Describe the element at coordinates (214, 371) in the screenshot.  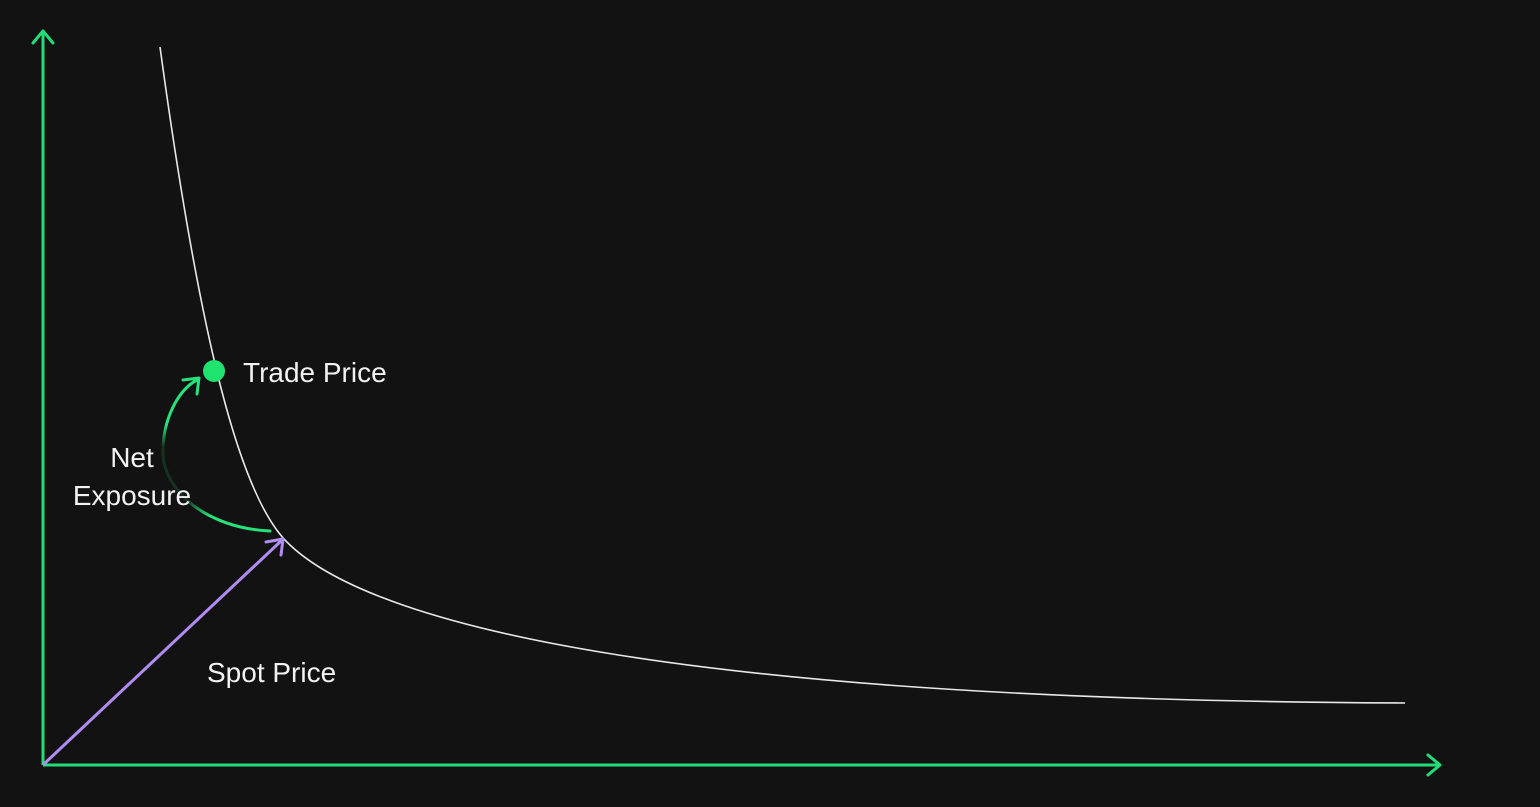
I see `trade-price-point` at that location.